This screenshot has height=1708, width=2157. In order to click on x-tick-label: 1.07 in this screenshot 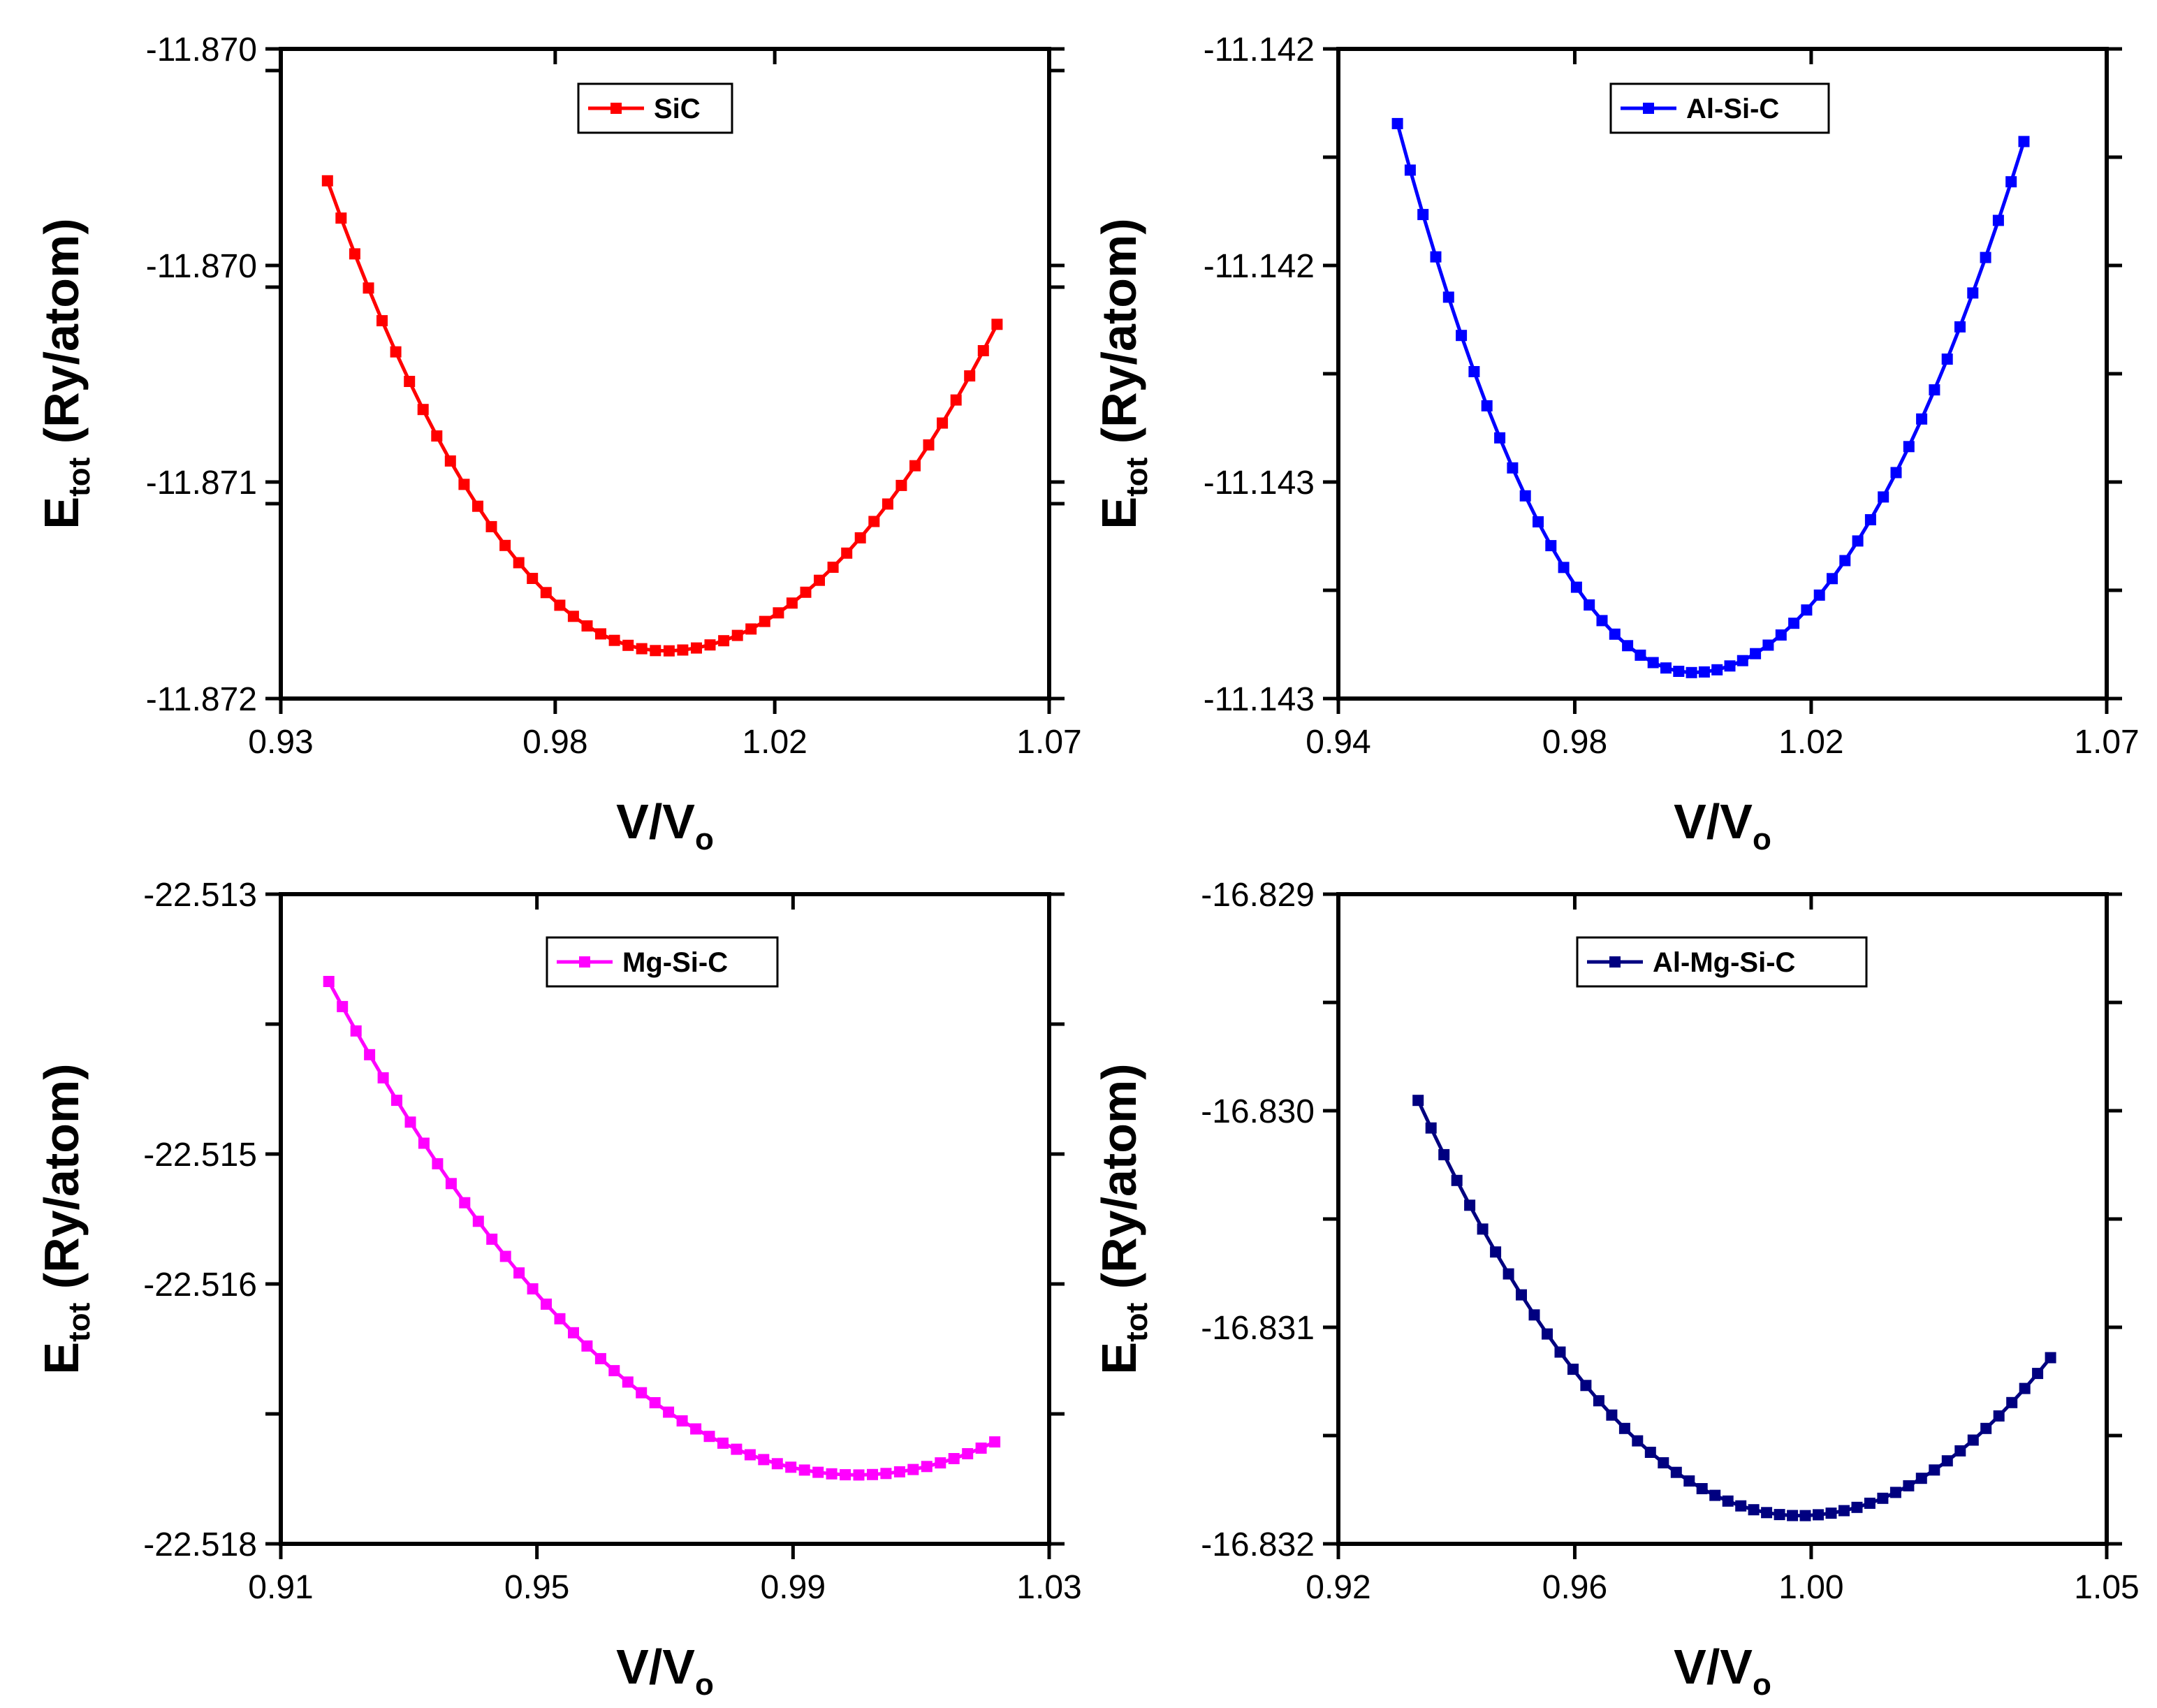, I will do `click(1048, 742)`.